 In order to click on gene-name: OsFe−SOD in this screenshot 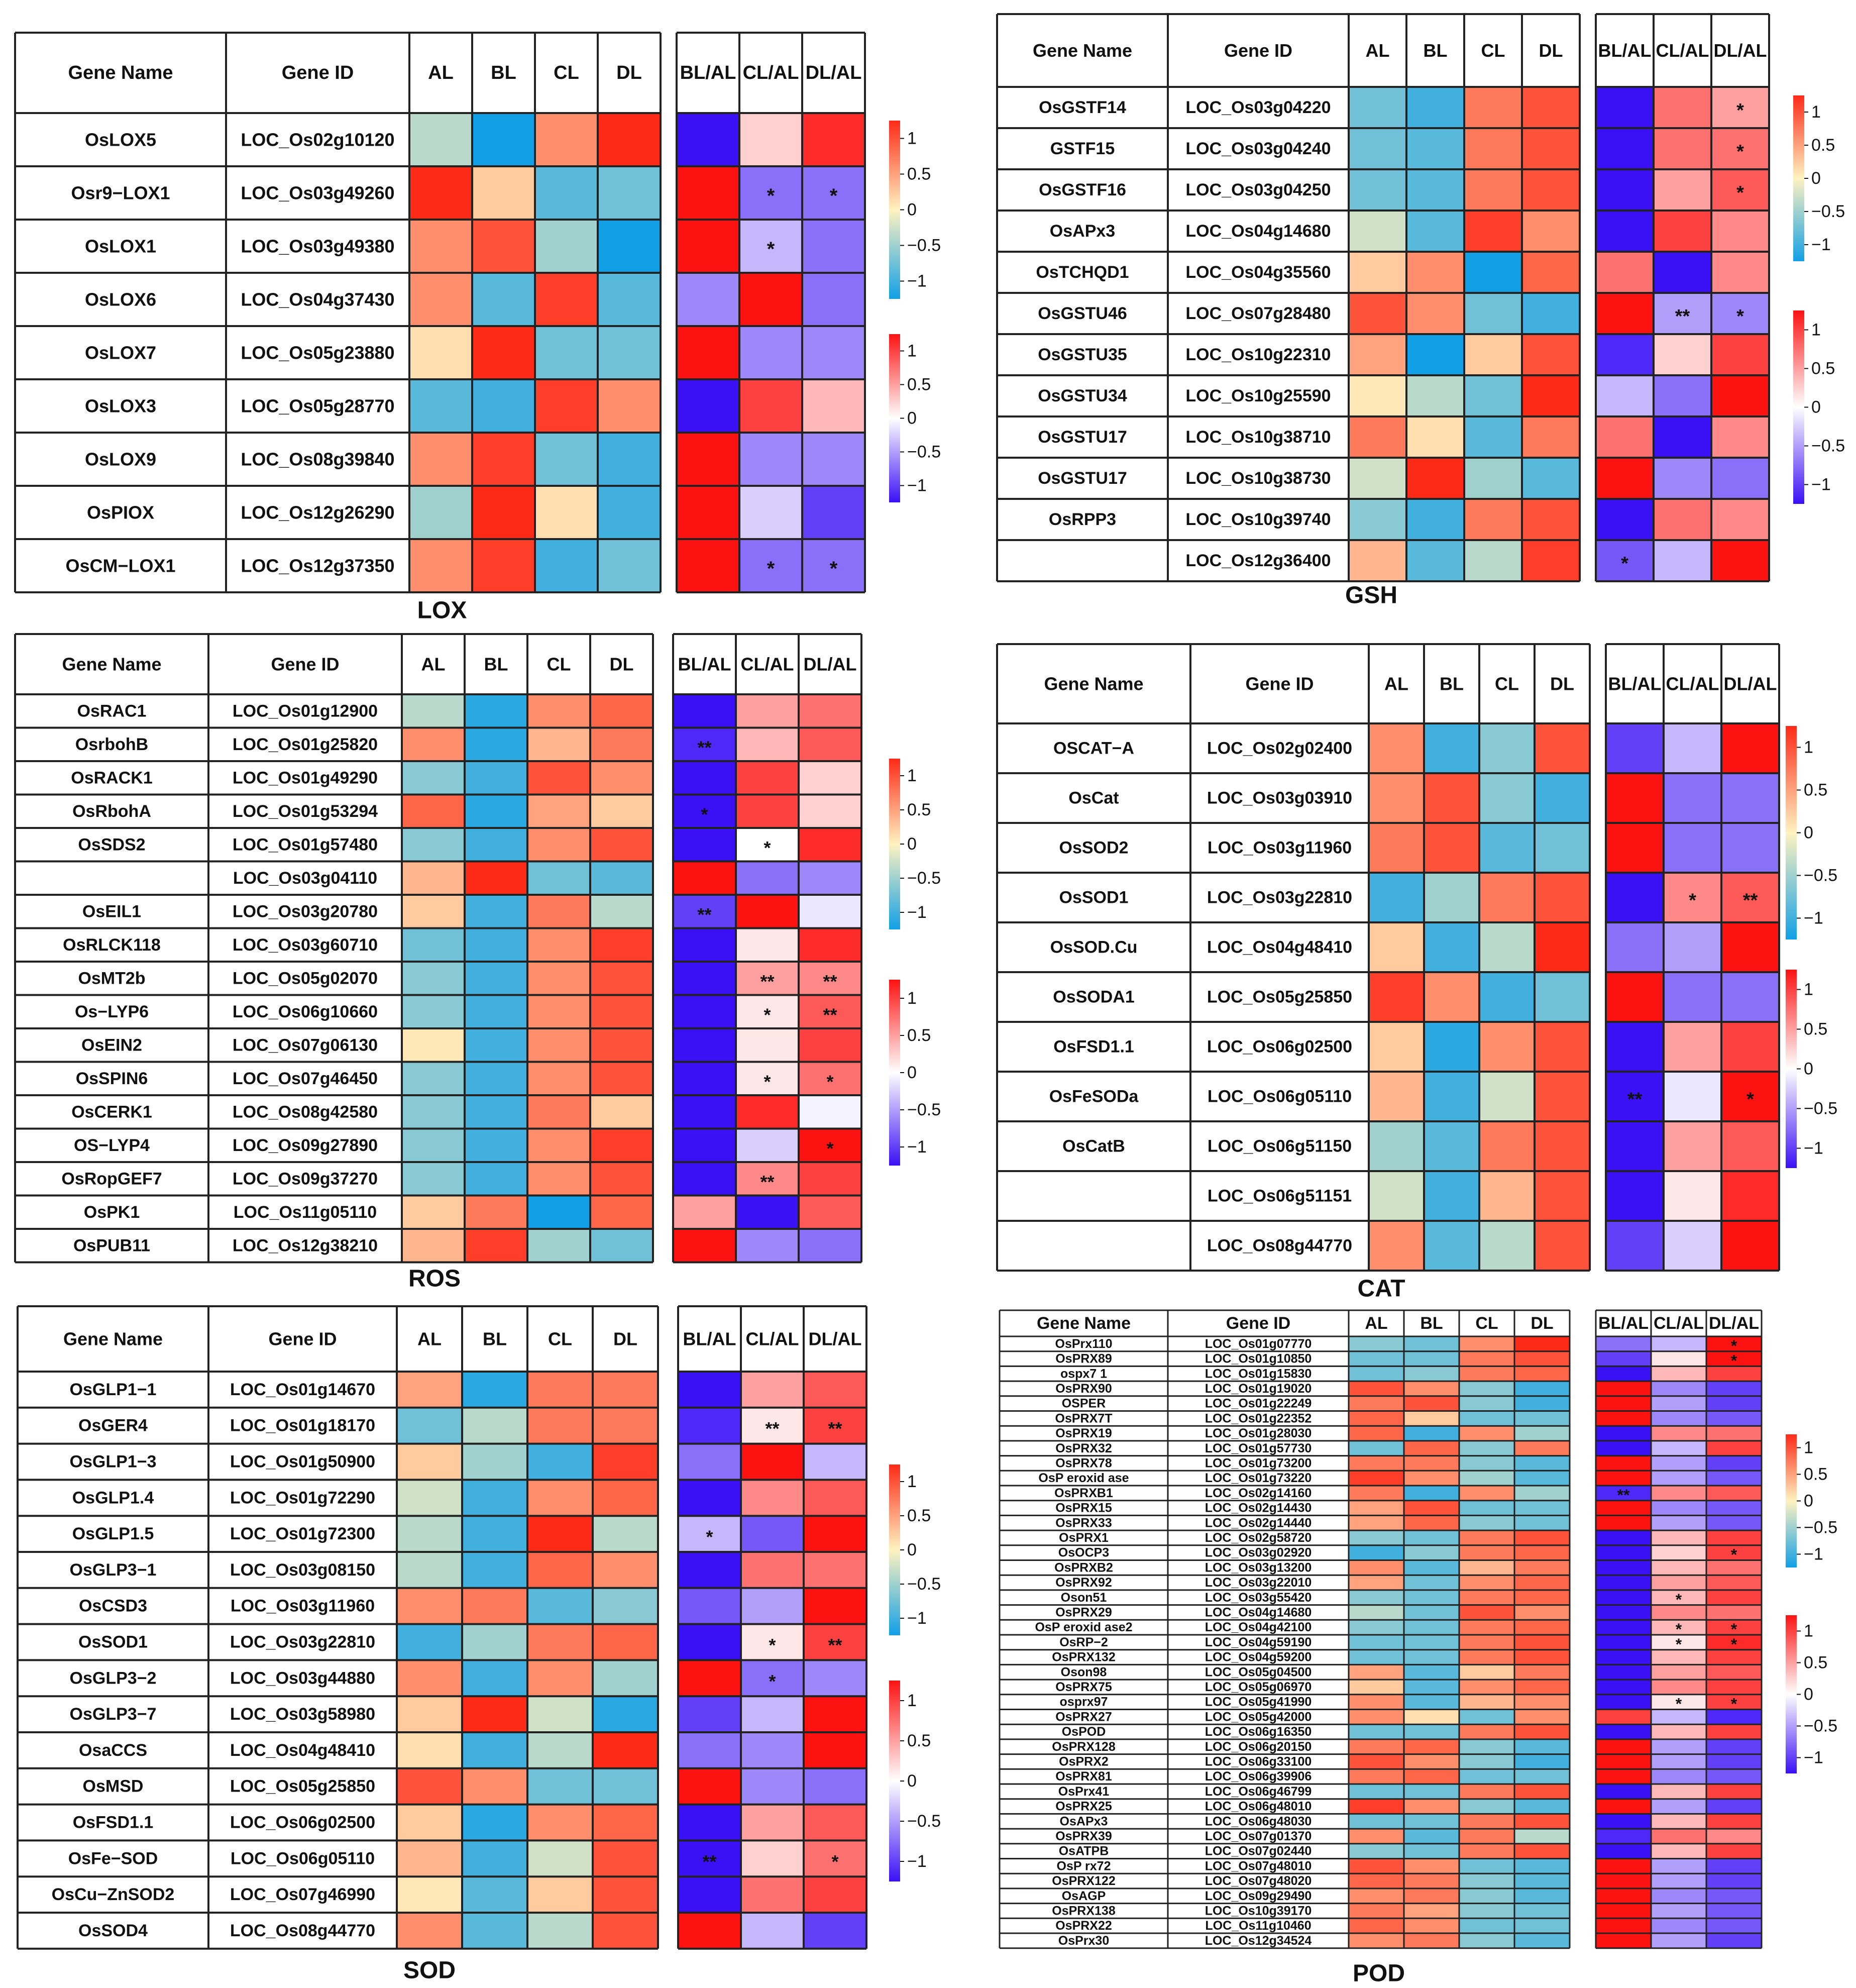, I will do `click(113, 1858)`.